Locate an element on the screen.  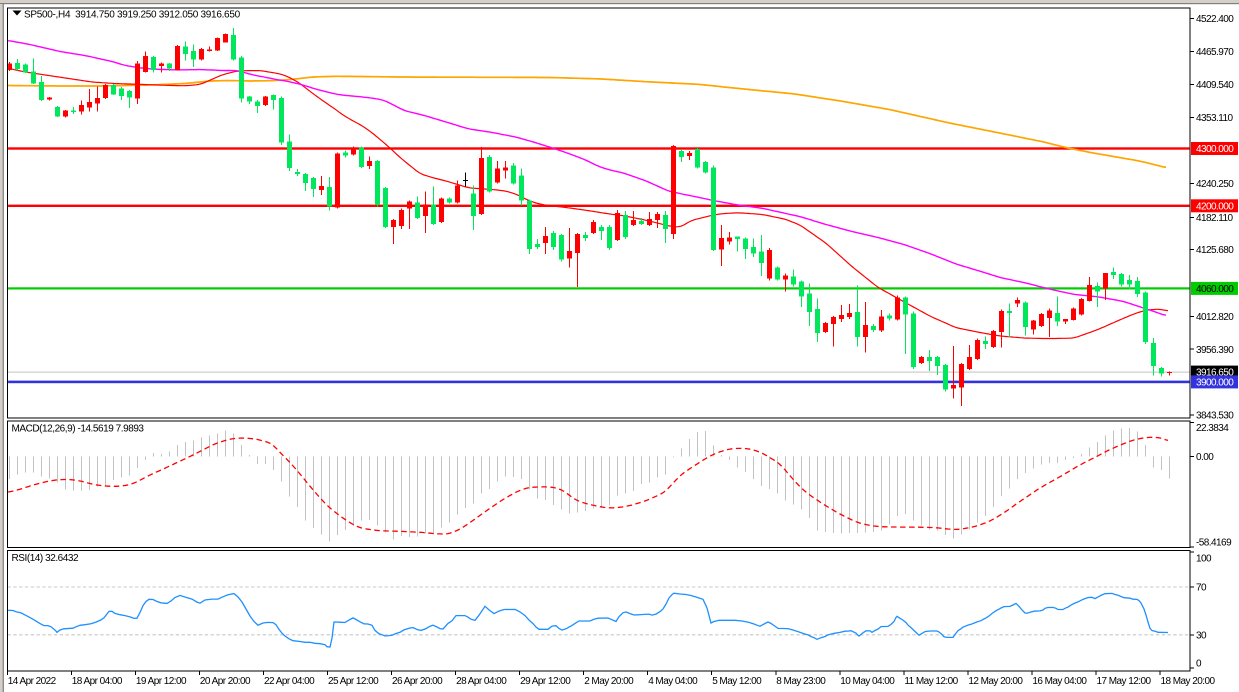
svg-text: 100 is located at coordinates (1204, 558).